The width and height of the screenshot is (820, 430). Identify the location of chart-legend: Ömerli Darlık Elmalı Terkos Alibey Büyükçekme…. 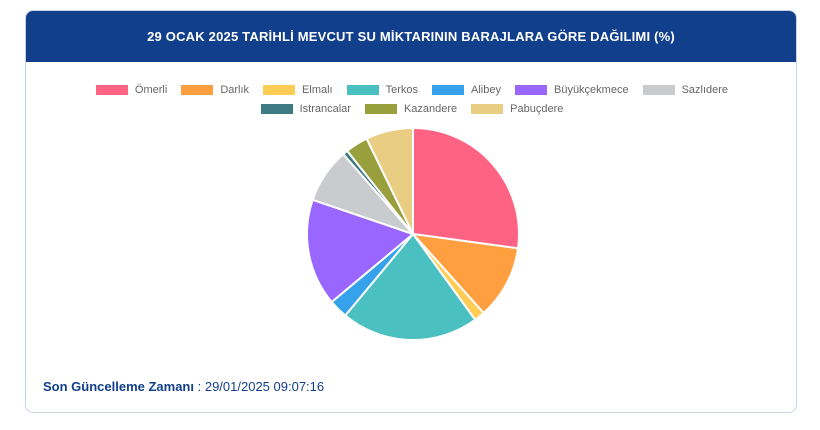
(411, 99).